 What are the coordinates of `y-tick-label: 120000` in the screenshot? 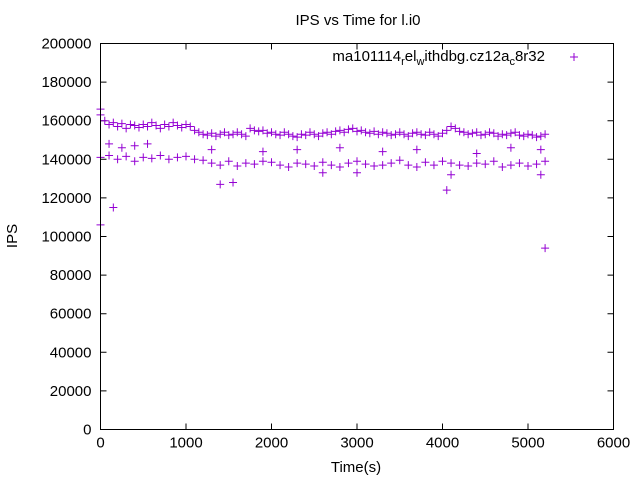 It's located at (66, 198).